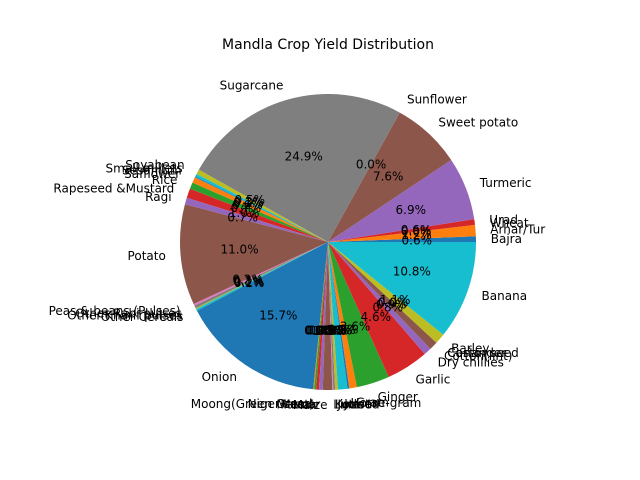  I want to click on slice-arhar-tur, so click(402, 233).